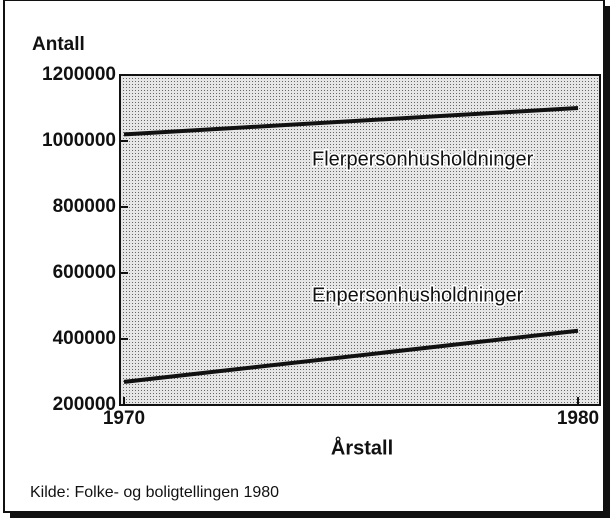 The width and height of the screenshot is (614, 523). Describe the element at coordinates (84, 206) in the screenshot. I see `y-tick-label: 800000` at that location.